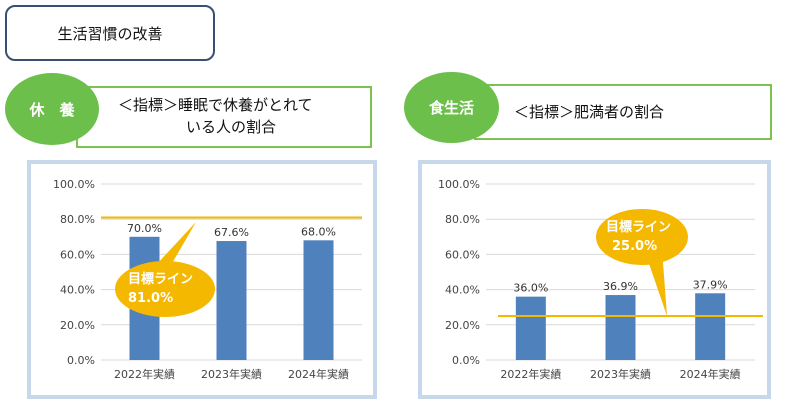 This screenshot has width=795, height=411. Describe the element at coordinates (638, 227) in the screenshot. I see `right-callout-label: 目標ライン` at that location.